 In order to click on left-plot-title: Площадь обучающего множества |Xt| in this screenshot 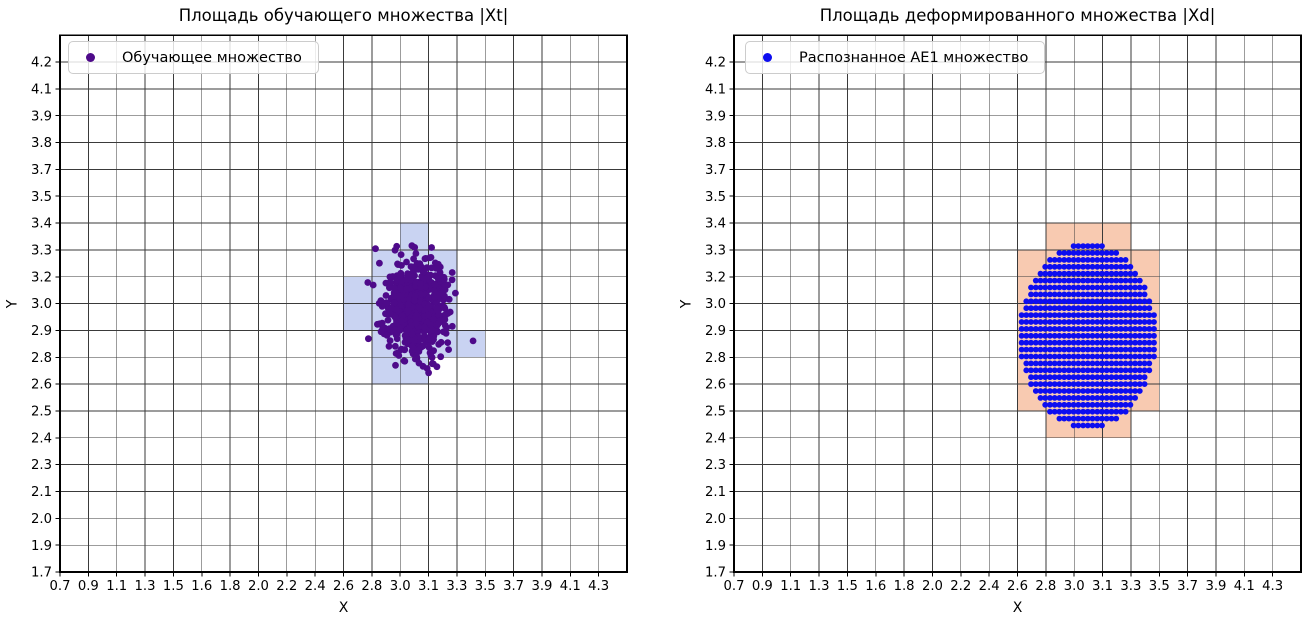, I will do `click(343, 15)`.